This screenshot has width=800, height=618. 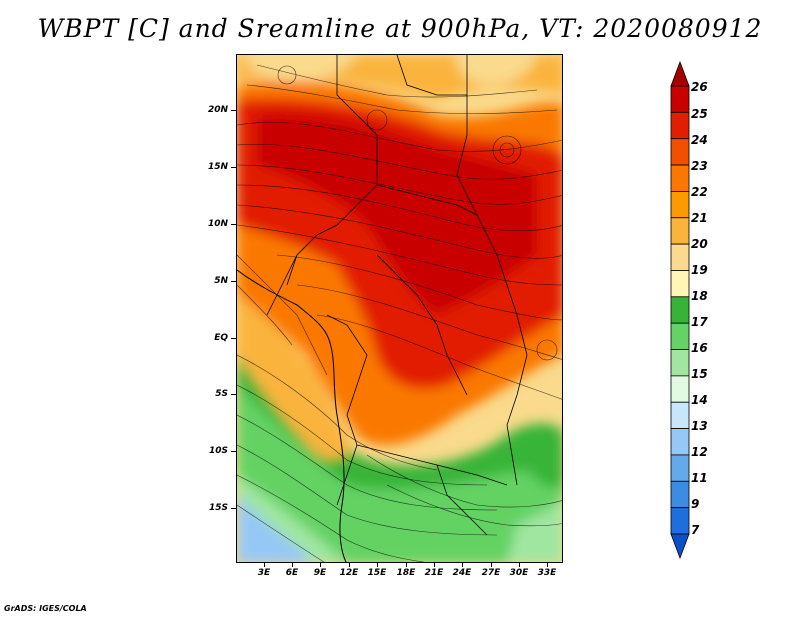 What do you see at coordinates (218, 508) in the screenshot?
I see `y-axis-label: 15S` at bounding box center [218, 508].